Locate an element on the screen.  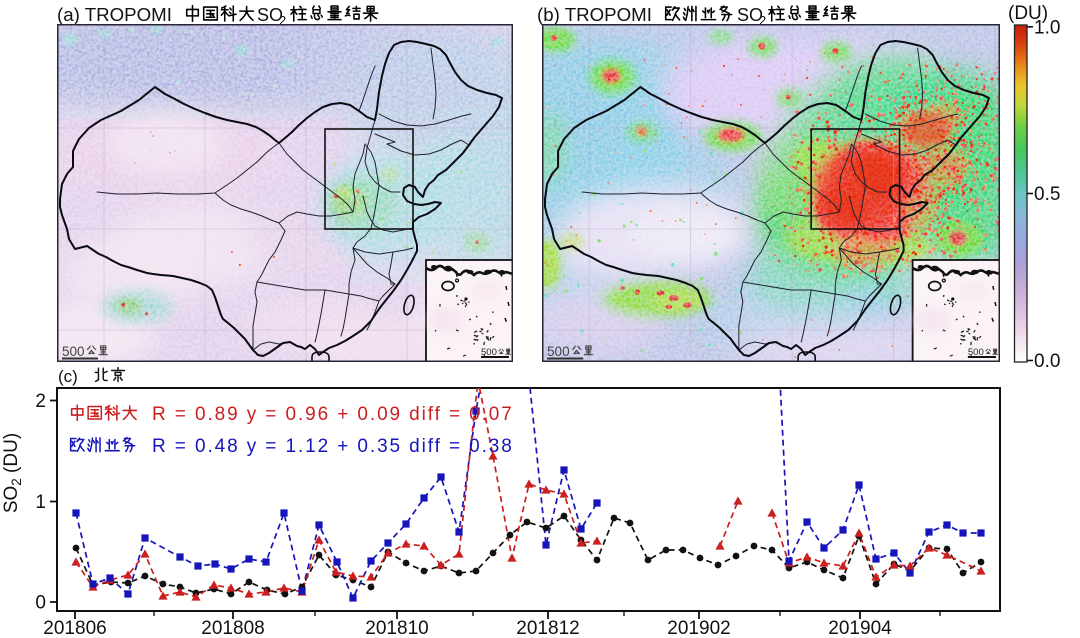
svg-text: 201904 is located at coordinates (860, 628).